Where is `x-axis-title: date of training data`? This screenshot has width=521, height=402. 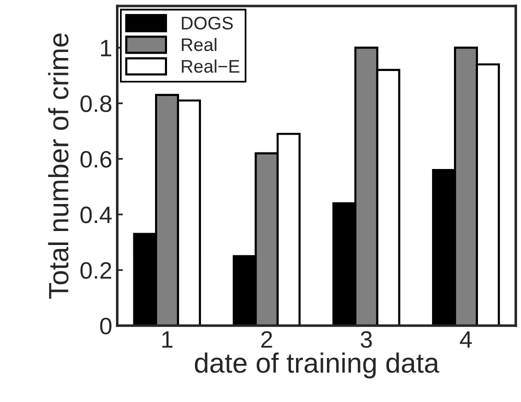
x-axis-title: date of training data is located at coordinates (317, 365).